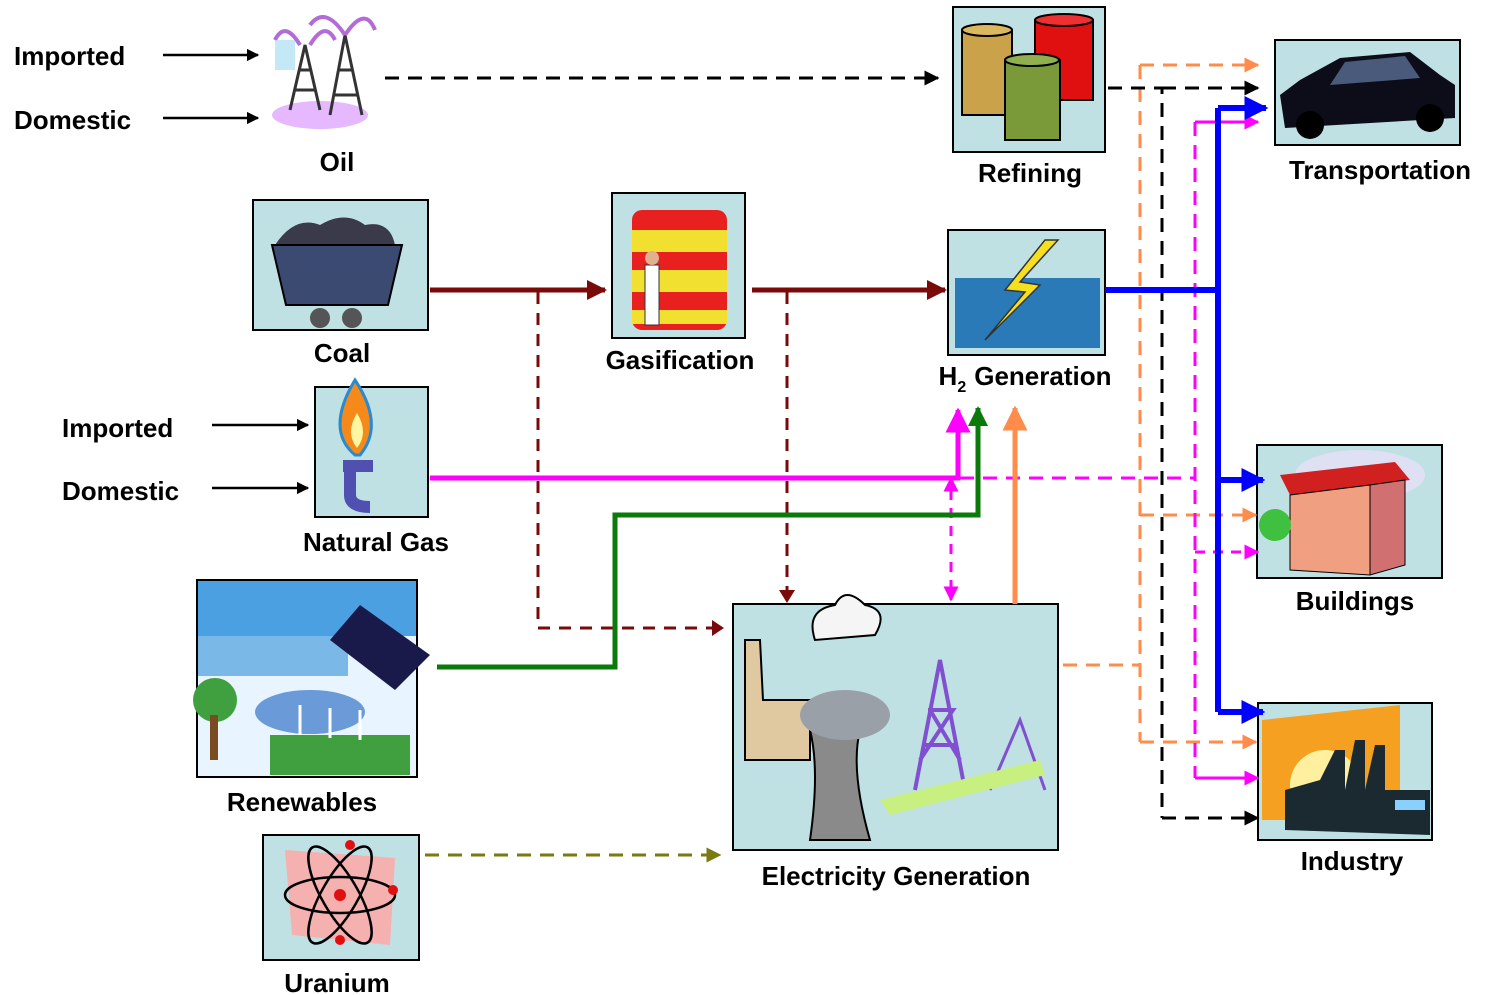 The width and height of the screenshot is (1492, 995). I want to click on node-label: Buildings, so click(1355, 601).